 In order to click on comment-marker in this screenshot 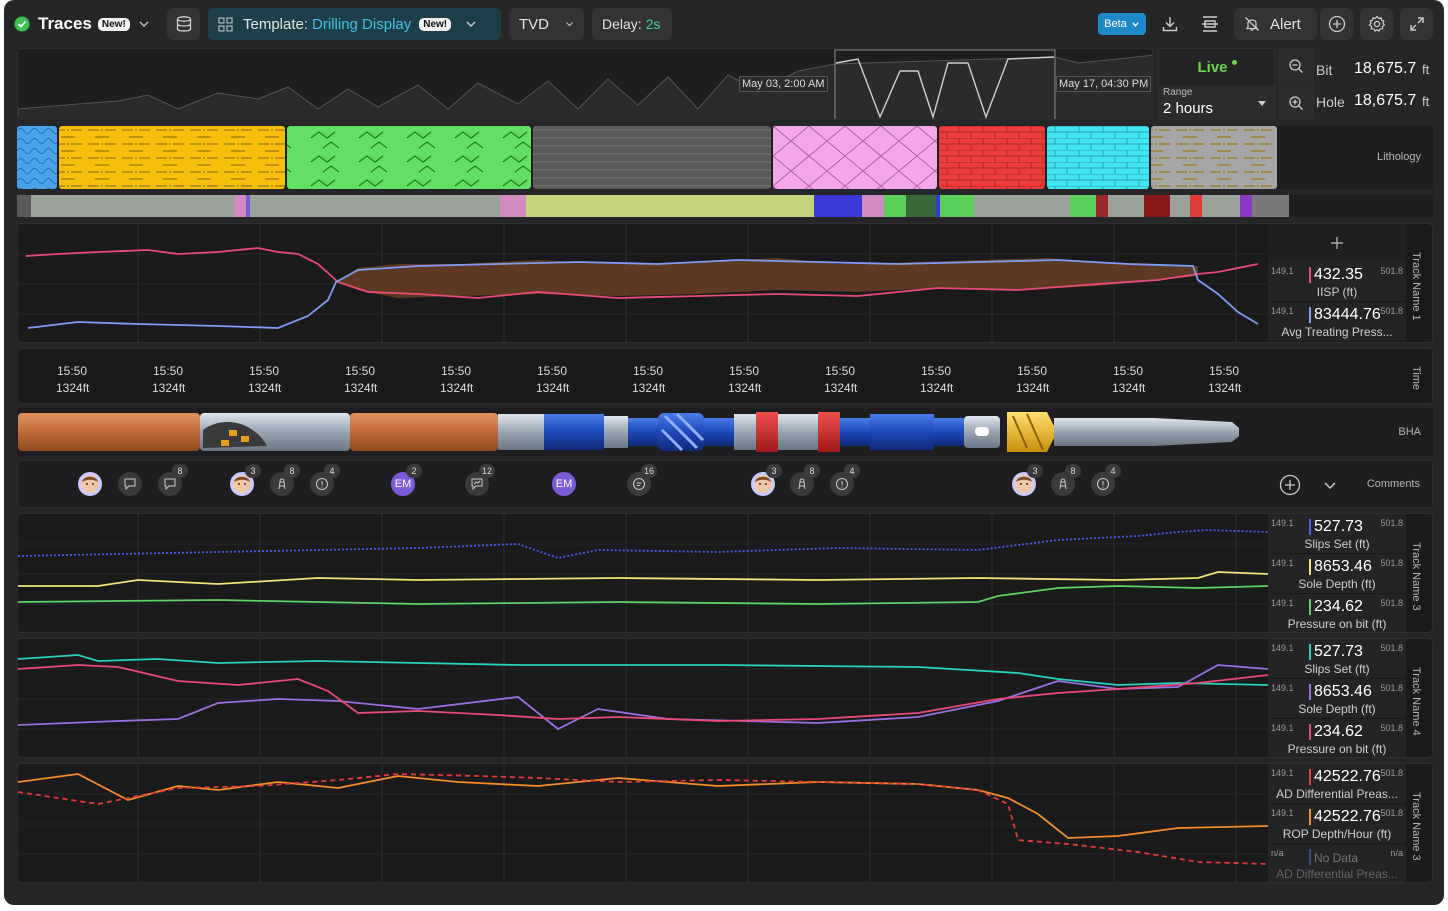, I will do `click(130, 484)`.